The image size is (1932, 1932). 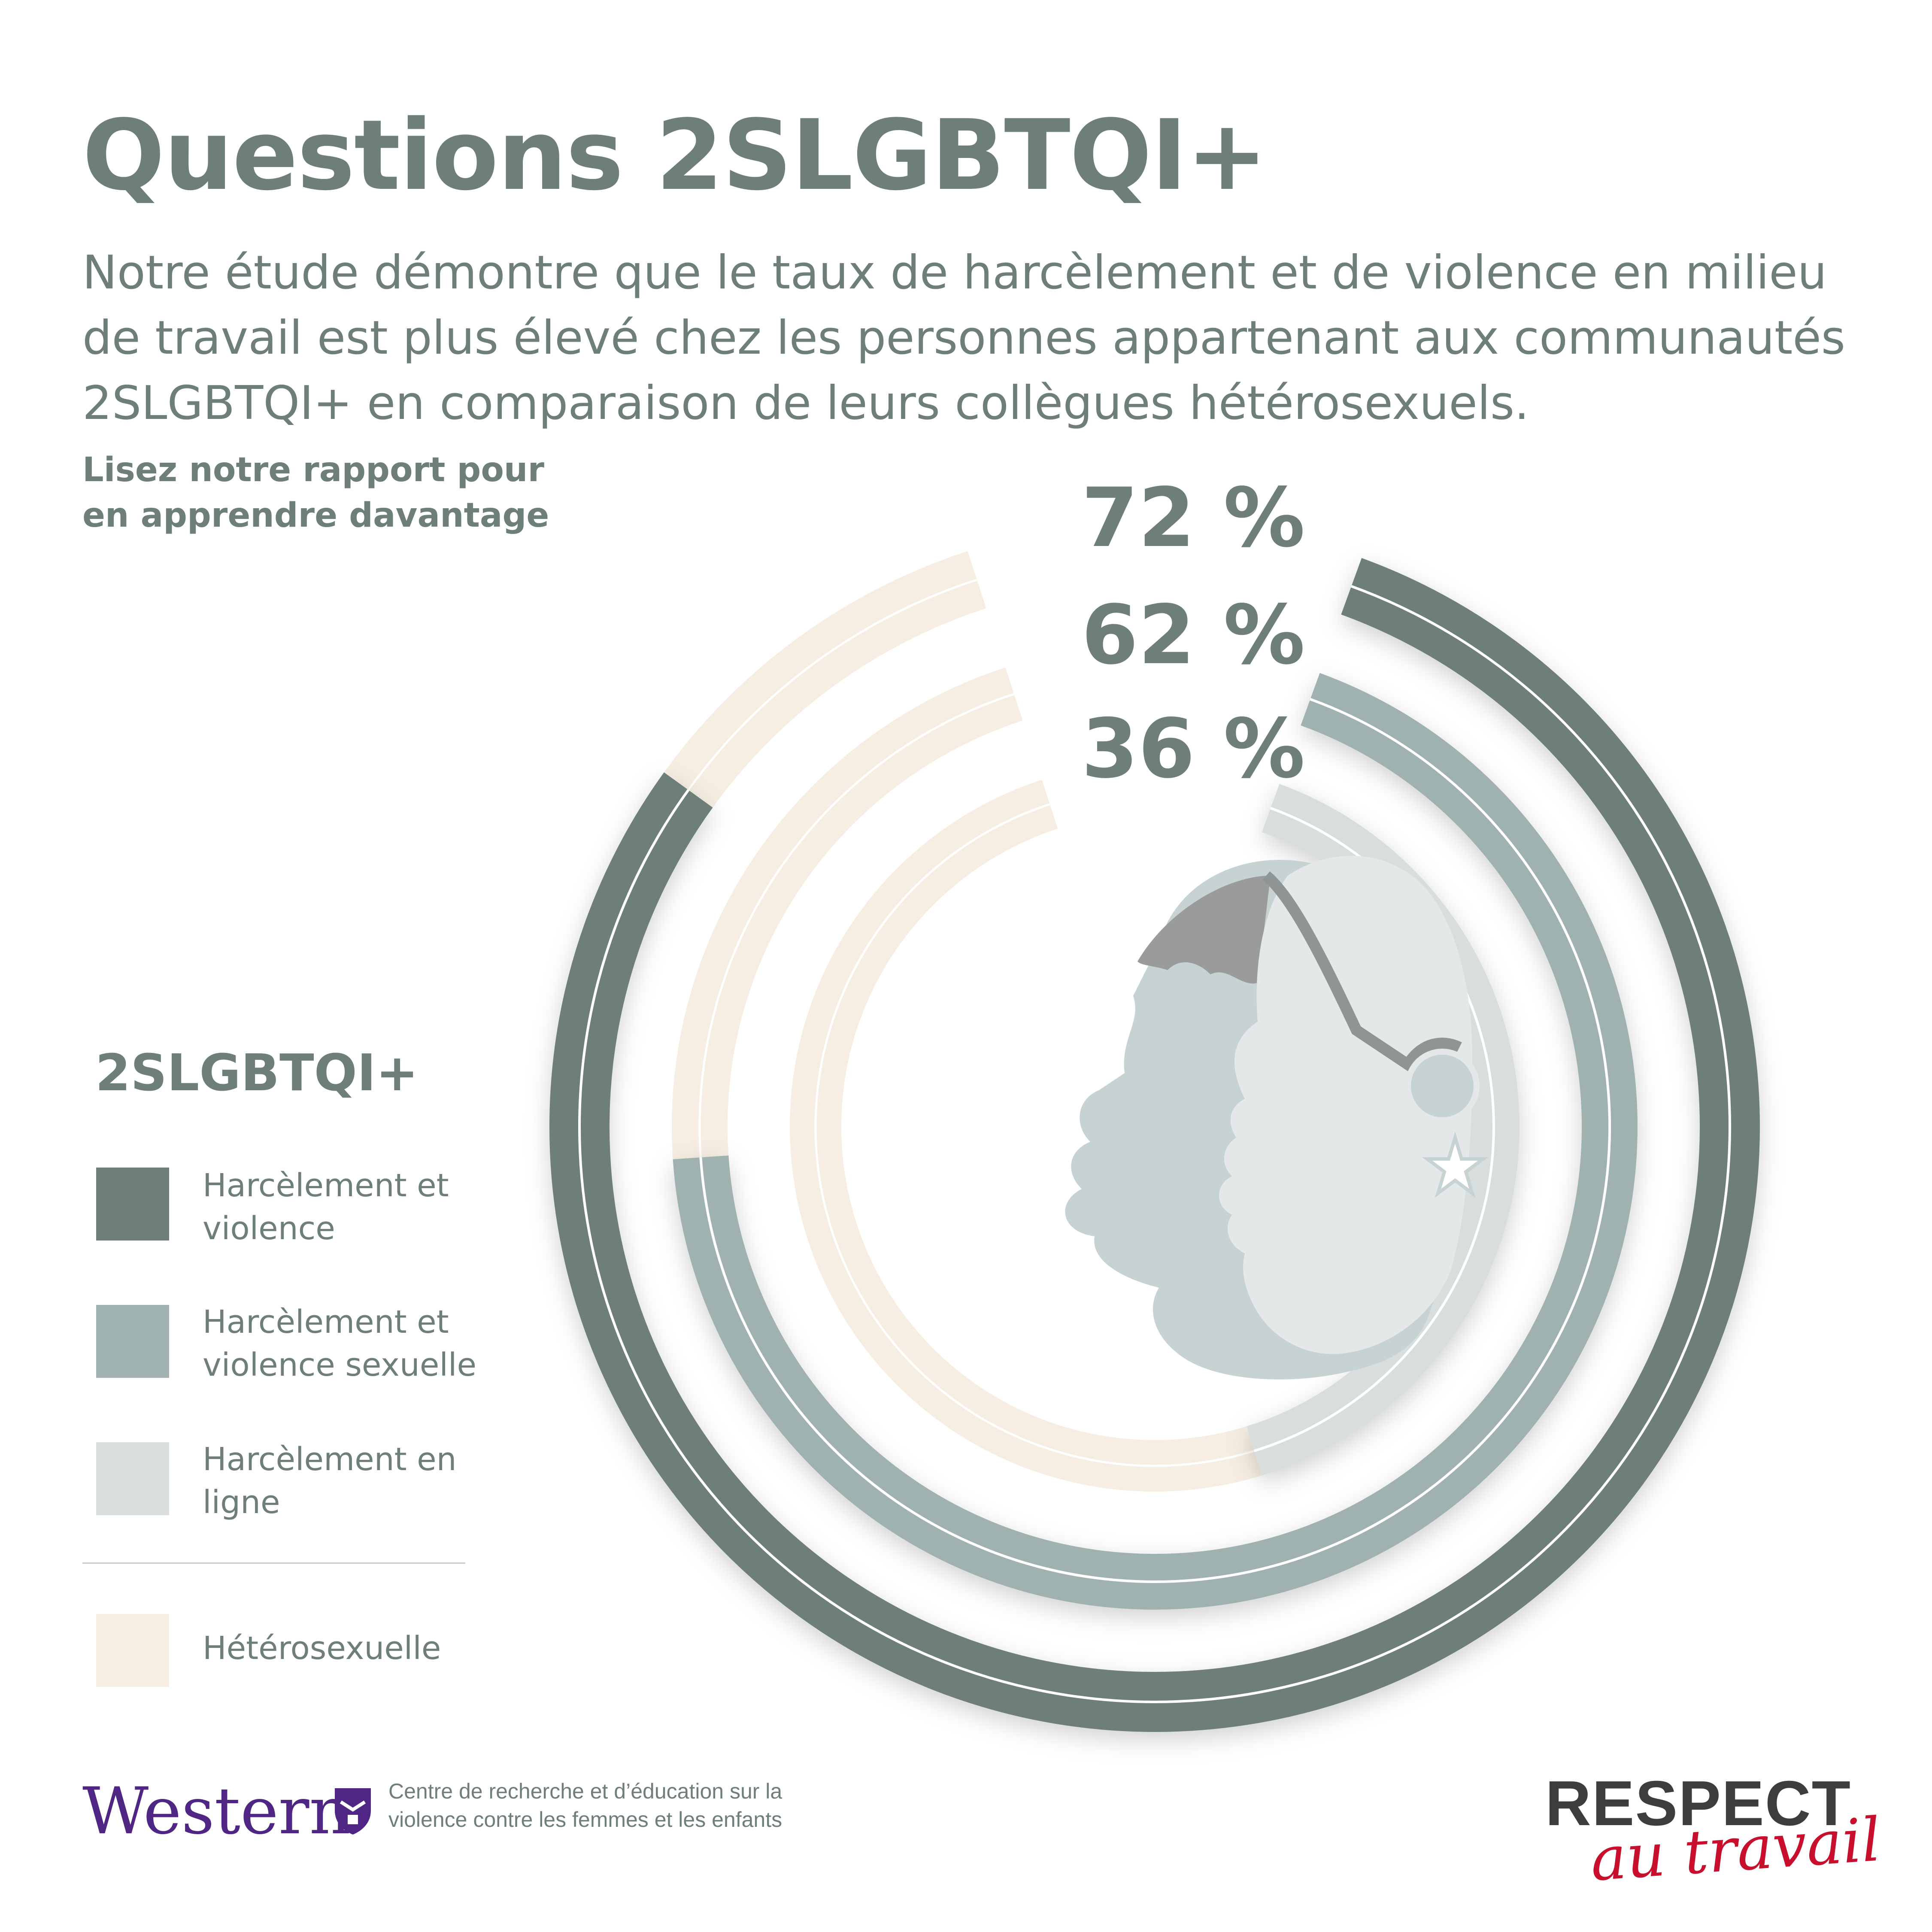 What do you see at coordinates (1193, 635) in the screenshot?
I see `label-62: 62 %` at bounding box center [1193, 635].